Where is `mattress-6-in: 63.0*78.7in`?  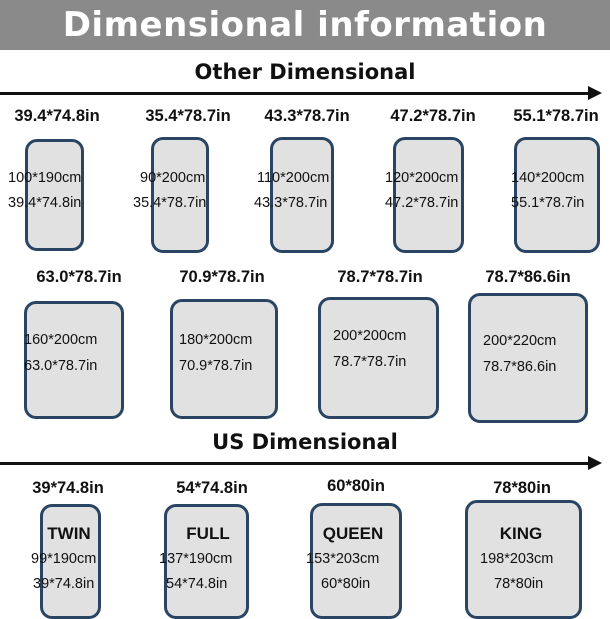 mattress-6-in: 63.0*78.7in is located at coordinates (61, 366).